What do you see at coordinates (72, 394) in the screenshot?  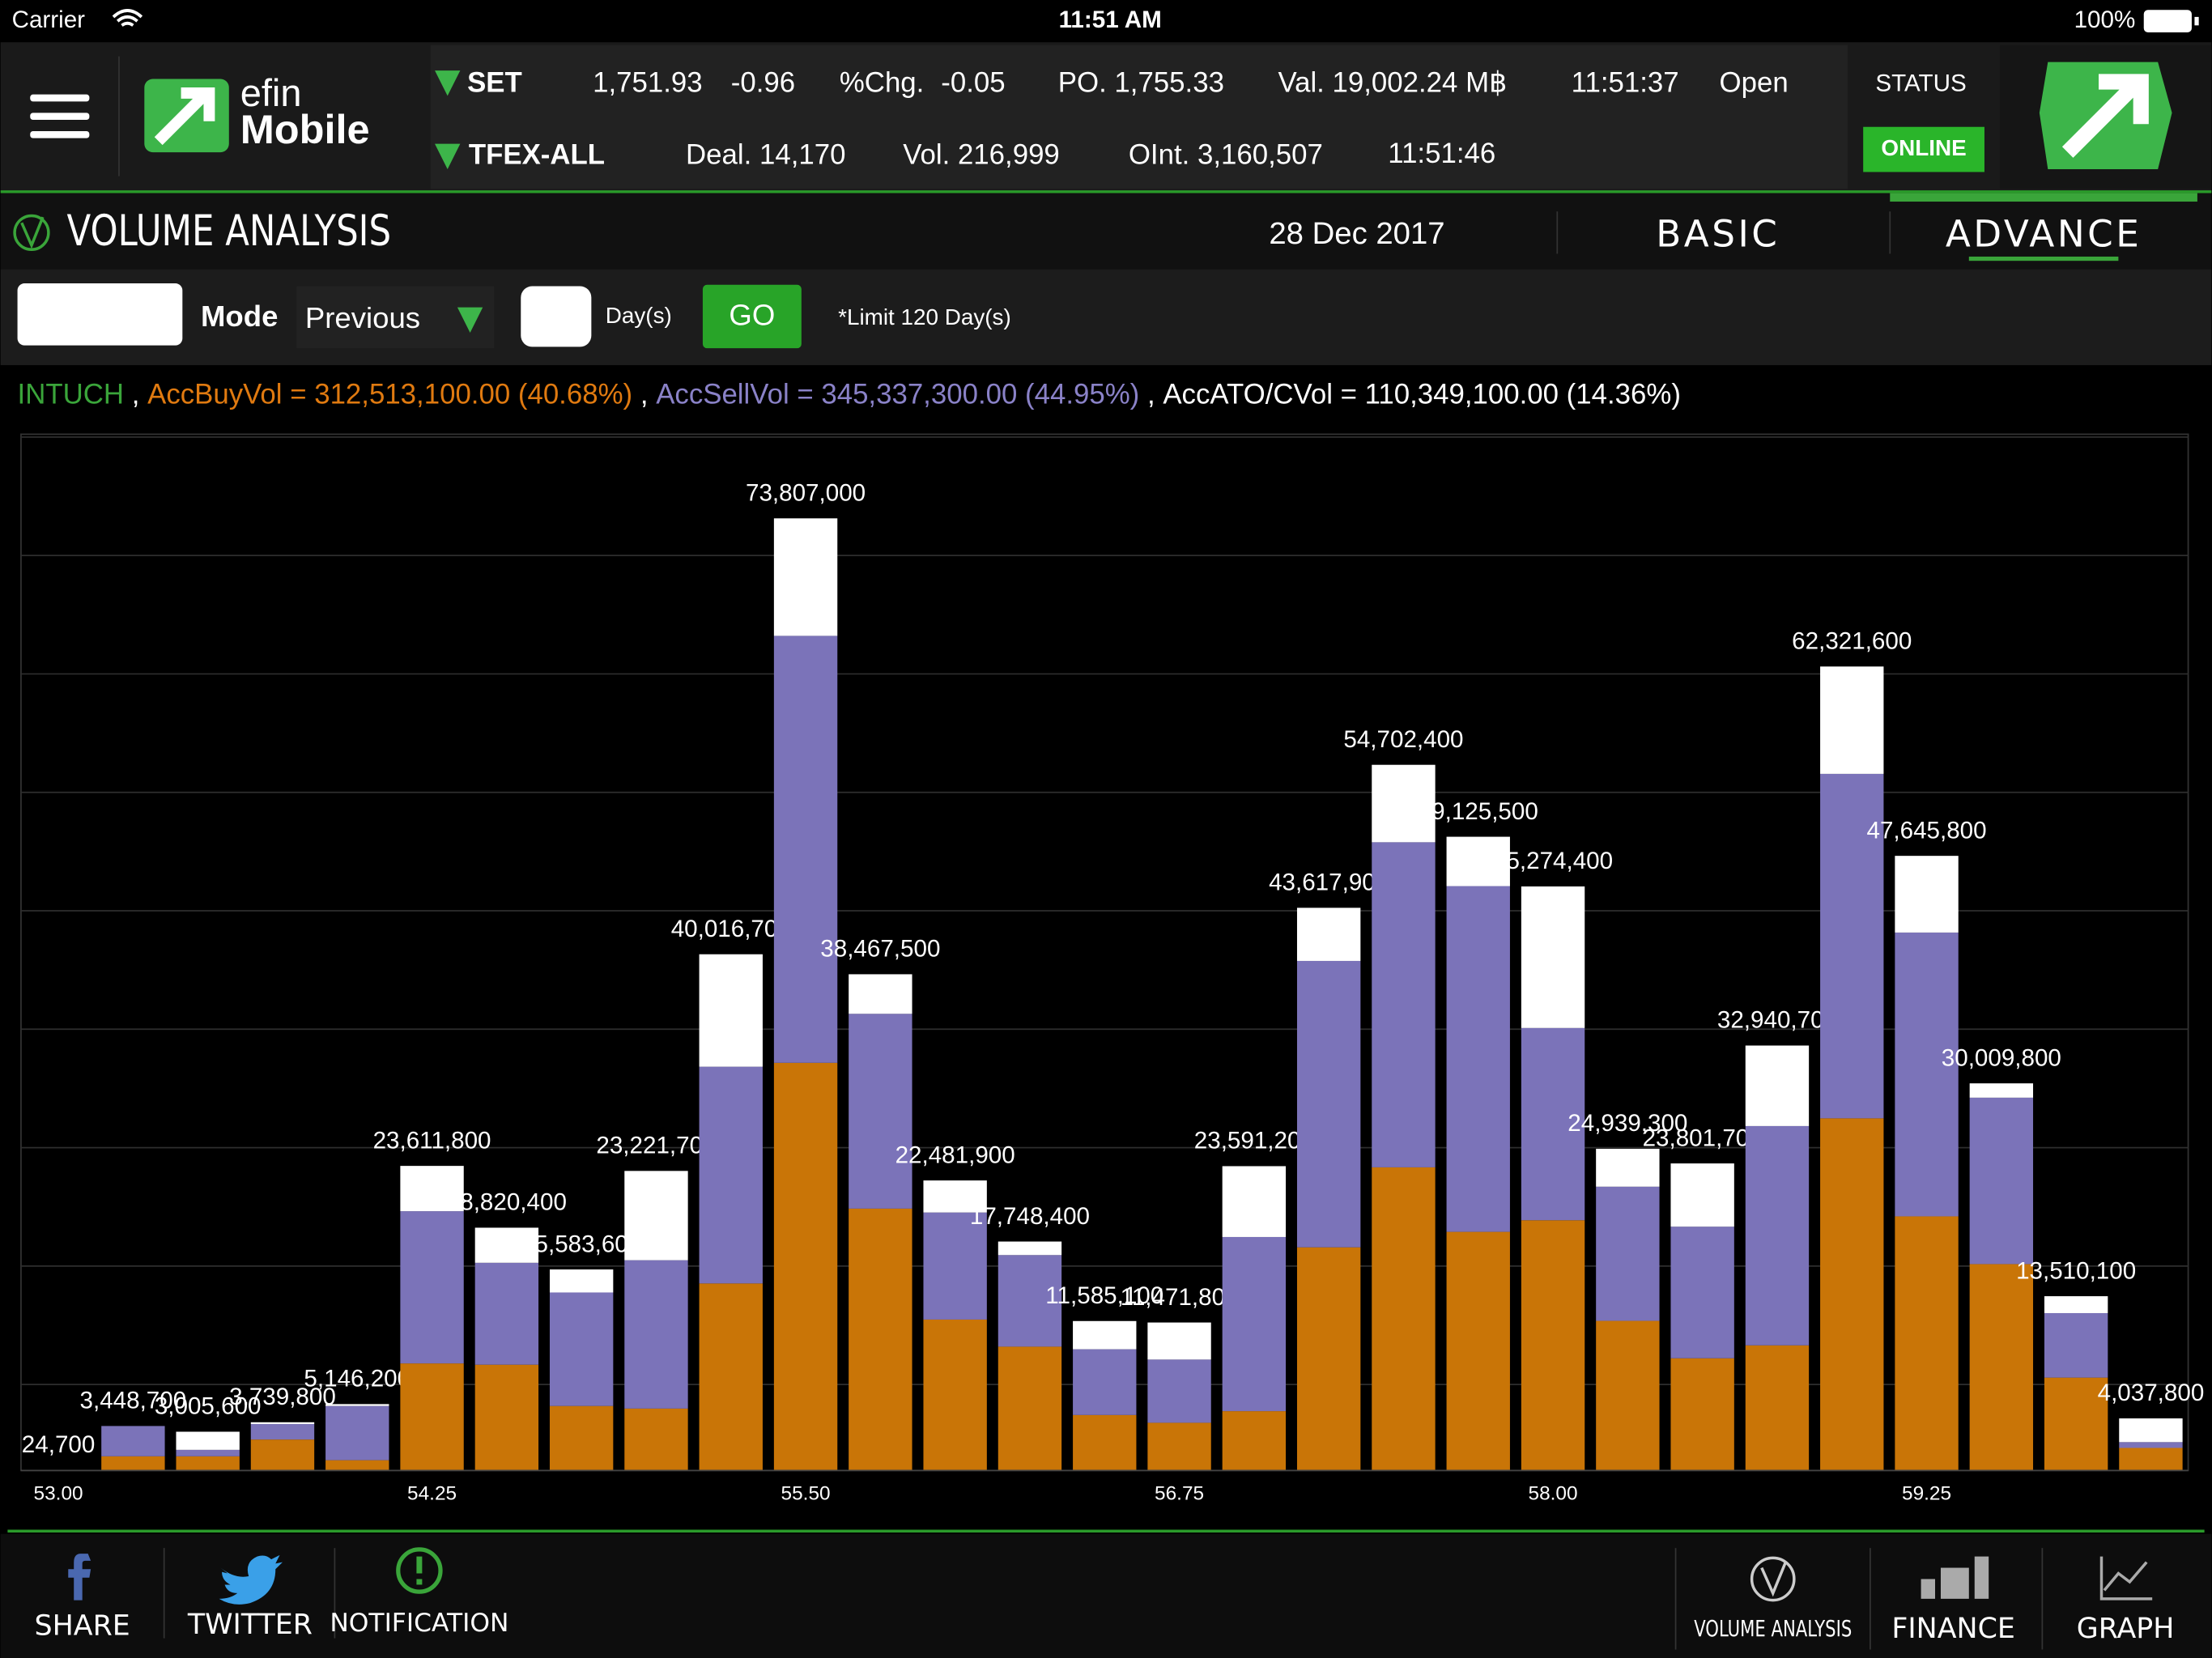 I see `summary-symbol: INTUCH` at bounding box center [72, 394].